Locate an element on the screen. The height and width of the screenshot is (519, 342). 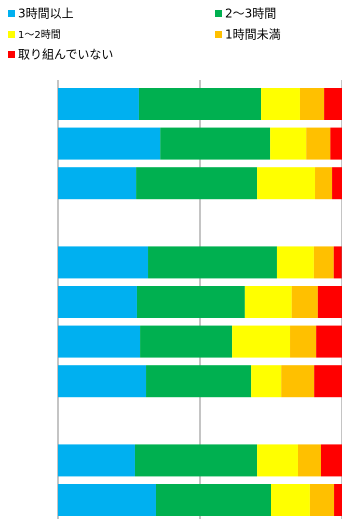
legend-label: 1～2時間 is located at coordinates (39, 35).